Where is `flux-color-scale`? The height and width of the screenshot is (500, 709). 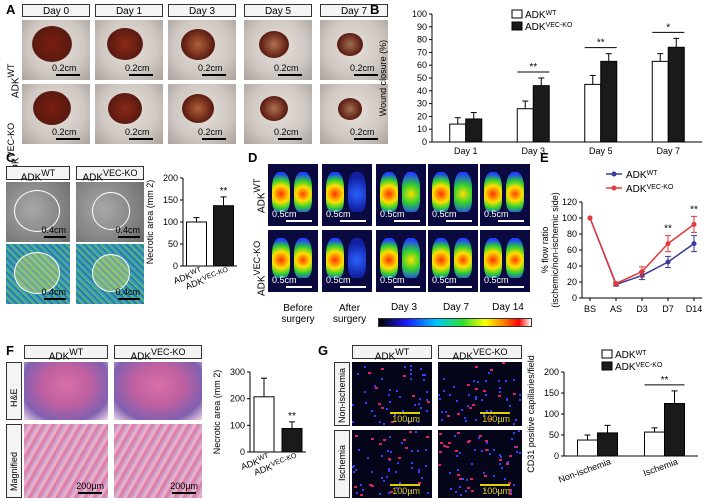 flux-color-scale is located at coordinates (455, 322).